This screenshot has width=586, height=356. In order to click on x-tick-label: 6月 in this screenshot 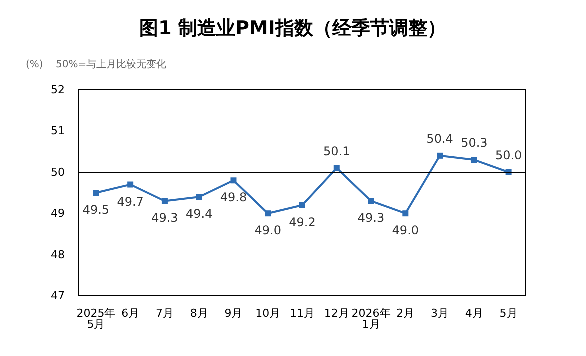, I will do `click(131, 313)`.